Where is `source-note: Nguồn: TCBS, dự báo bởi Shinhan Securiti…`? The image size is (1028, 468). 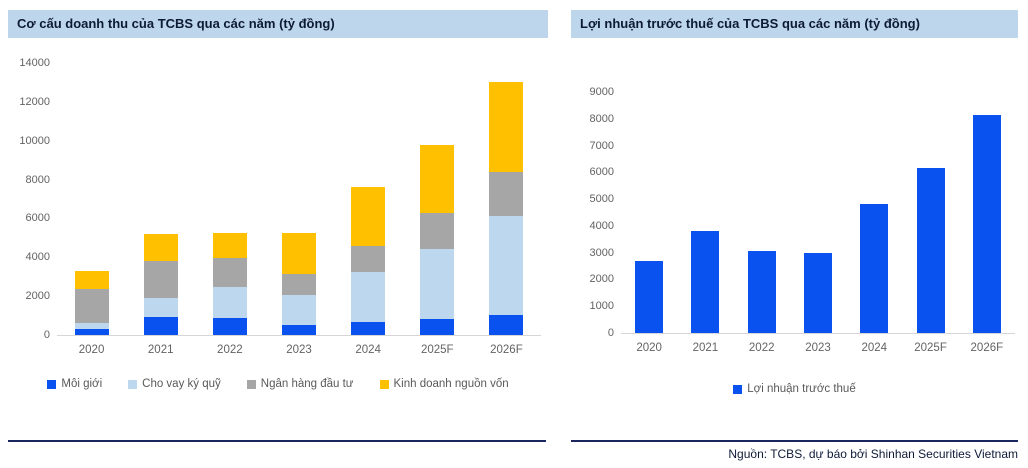 source-note: Nguồn: TCBS, dự báo bởi Shinhan Securiti… is located at coordinates (873, 454).